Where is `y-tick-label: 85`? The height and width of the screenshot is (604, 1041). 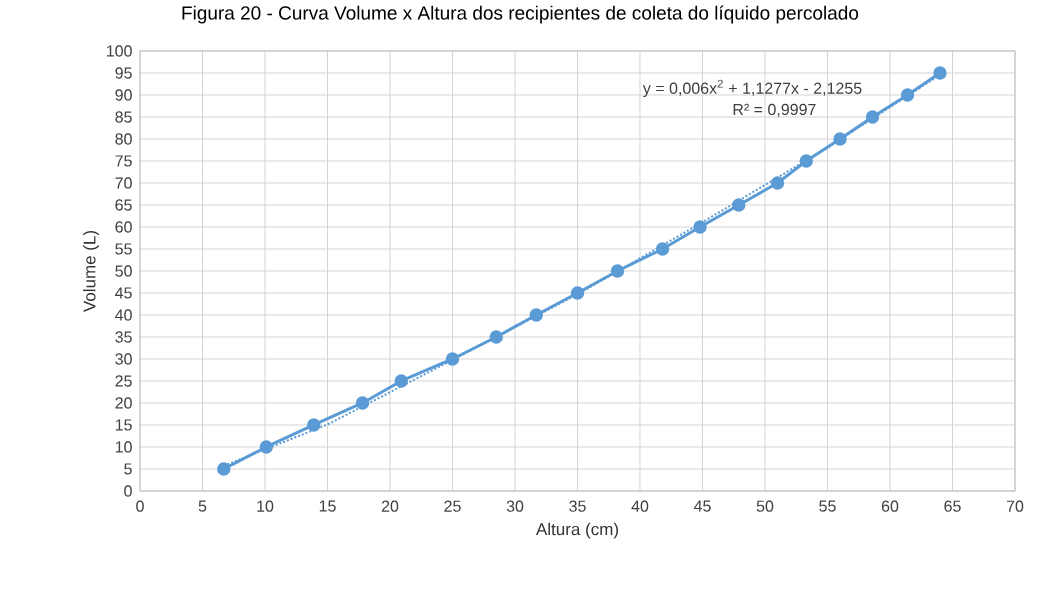
y-tick-label: 85 is located at coordinates (123, 117).